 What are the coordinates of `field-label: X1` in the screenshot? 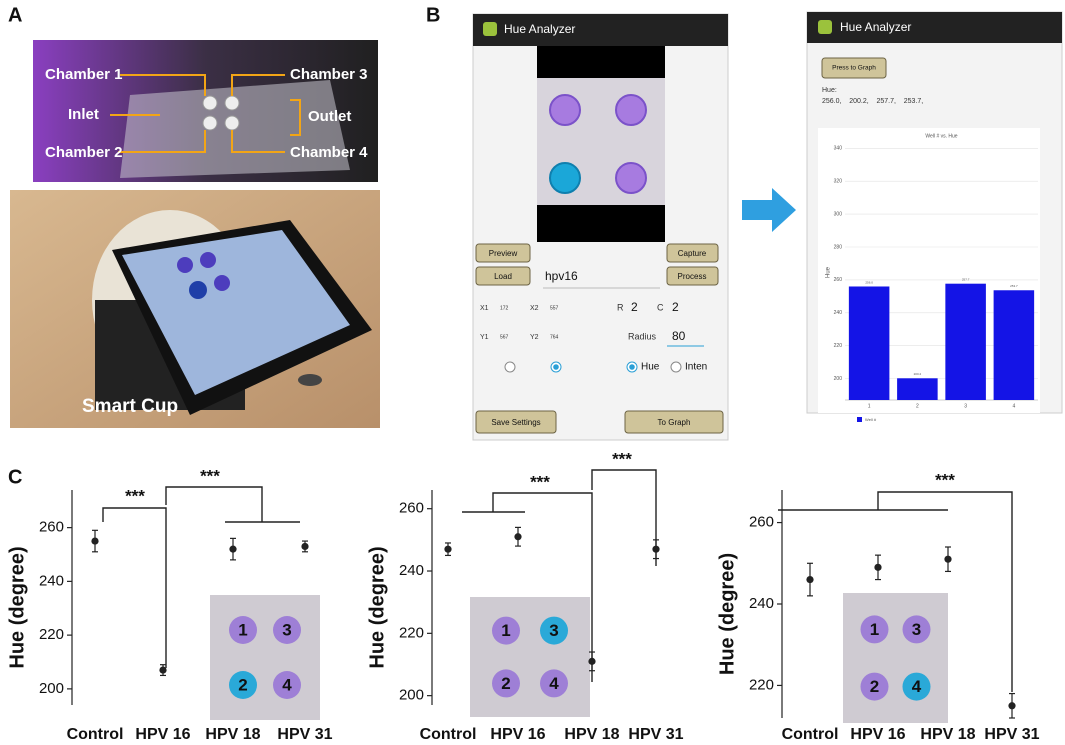 It's located at (484, 308).